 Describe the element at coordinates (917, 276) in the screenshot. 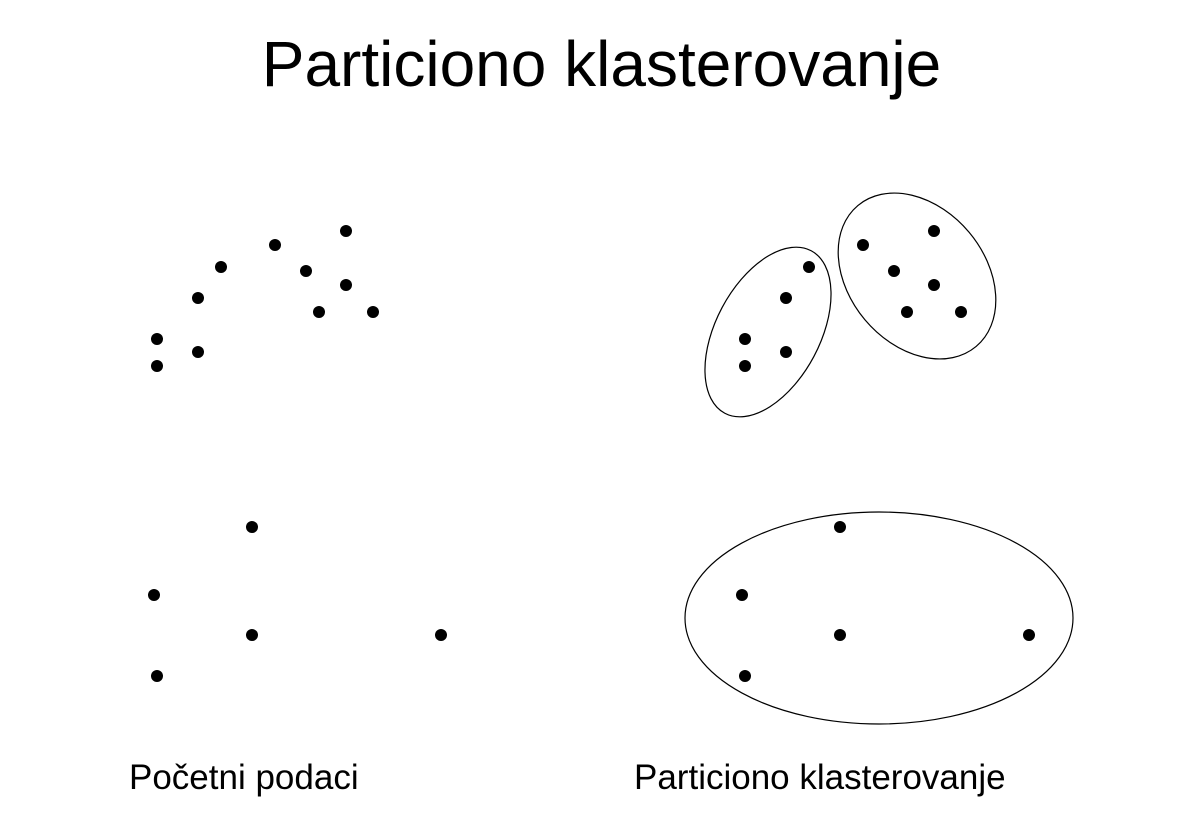

I see `cluster-2-outline` at that location.